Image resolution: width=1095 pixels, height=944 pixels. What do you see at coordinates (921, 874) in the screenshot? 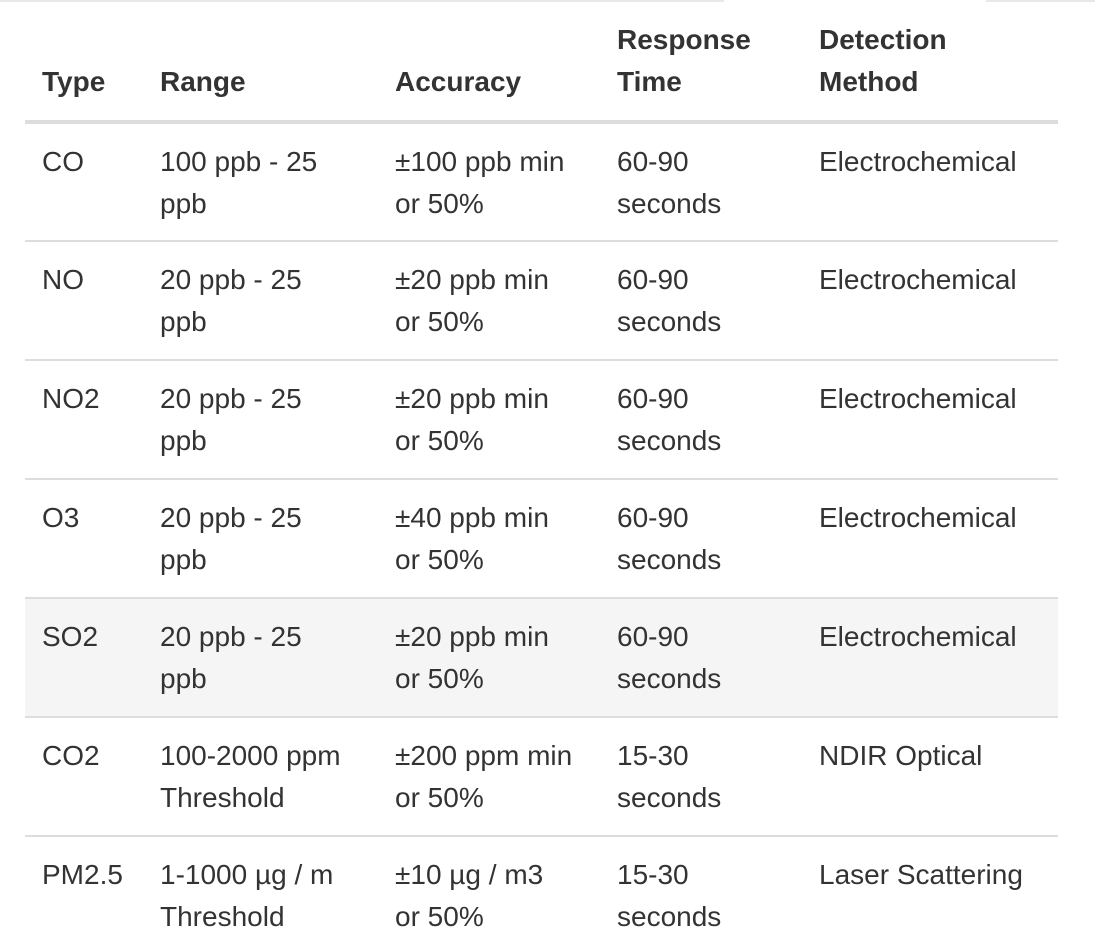
I see `cell-detection-method: Laser Scattering` at bounding box center [921, 874].